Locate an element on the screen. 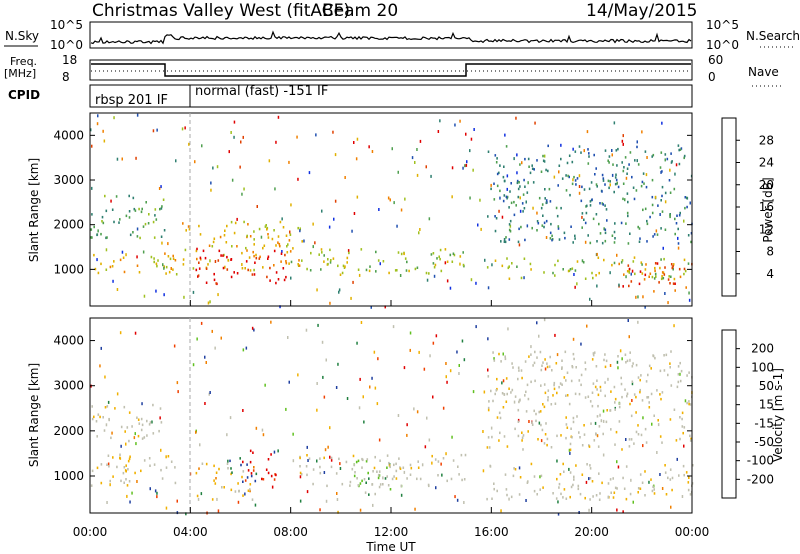  colorbar-tick-label: 50 is located at coordinates (766, 386).